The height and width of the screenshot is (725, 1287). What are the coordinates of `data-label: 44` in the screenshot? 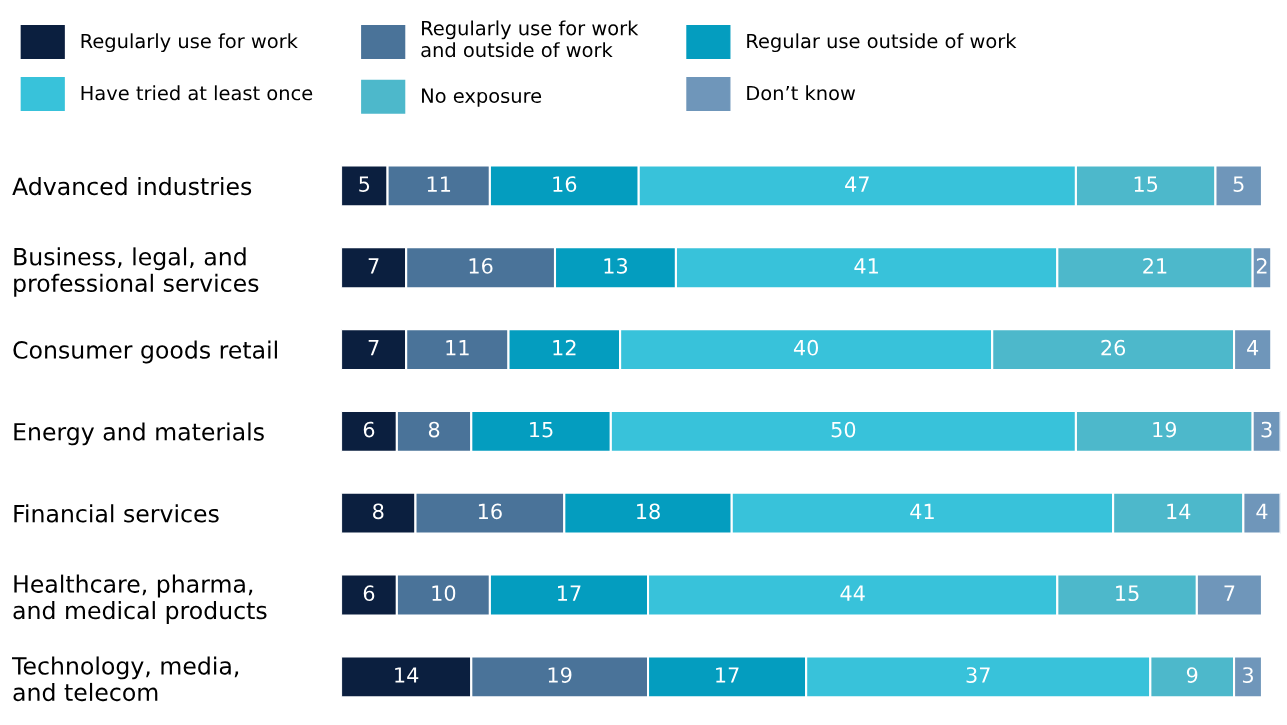 It's located at (852, 593).